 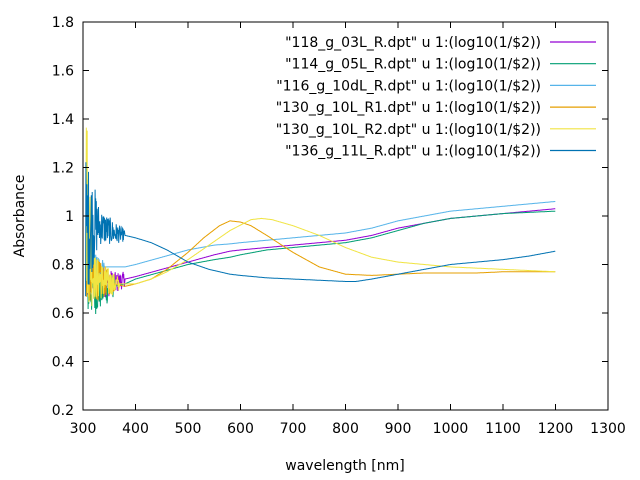 I want to click on legend-label-5: "130_g_10L_R2.dpt" u 1:(log10(1/$2)), so click(x=408, y=130).